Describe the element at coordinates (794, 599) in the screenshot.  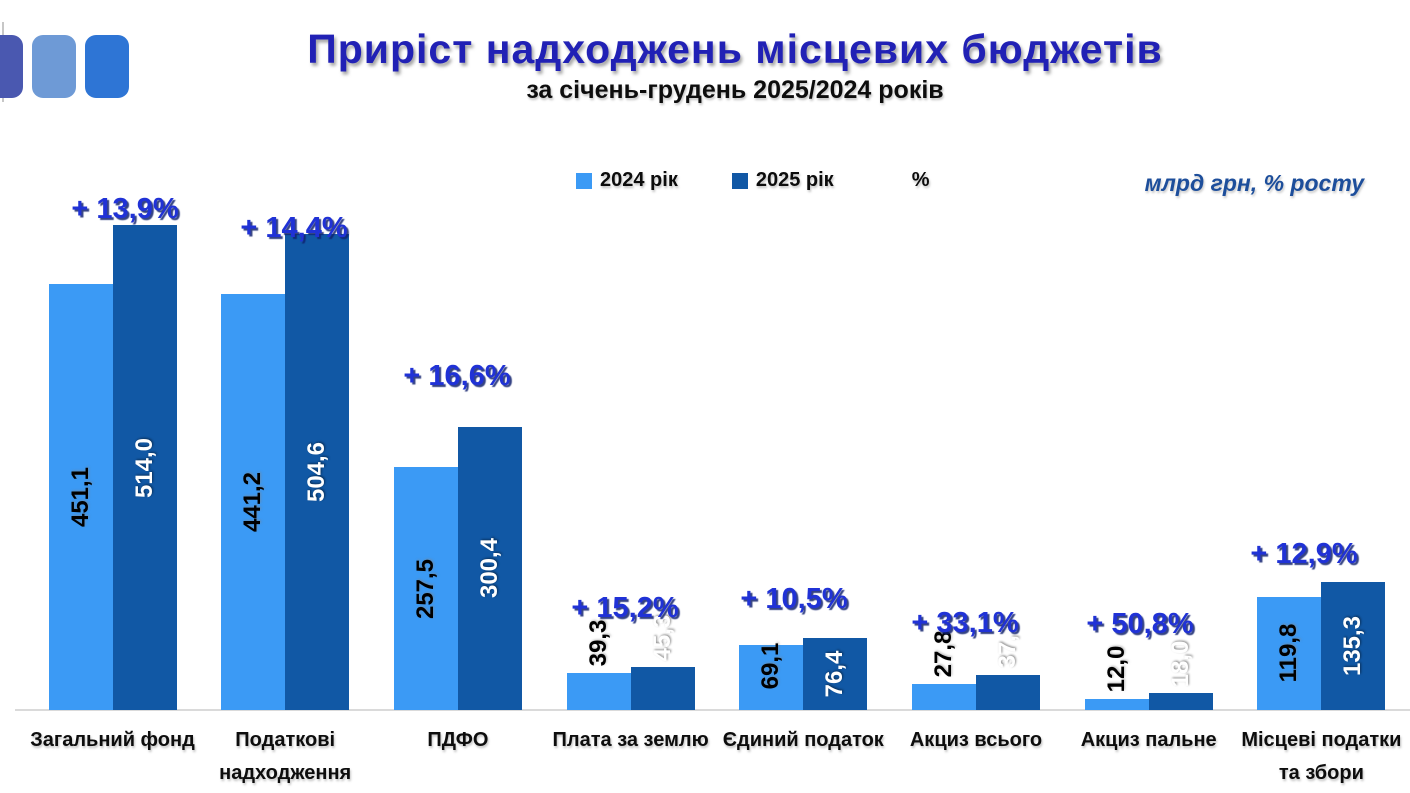
I see `growth-label: + 10,5%` at that location.